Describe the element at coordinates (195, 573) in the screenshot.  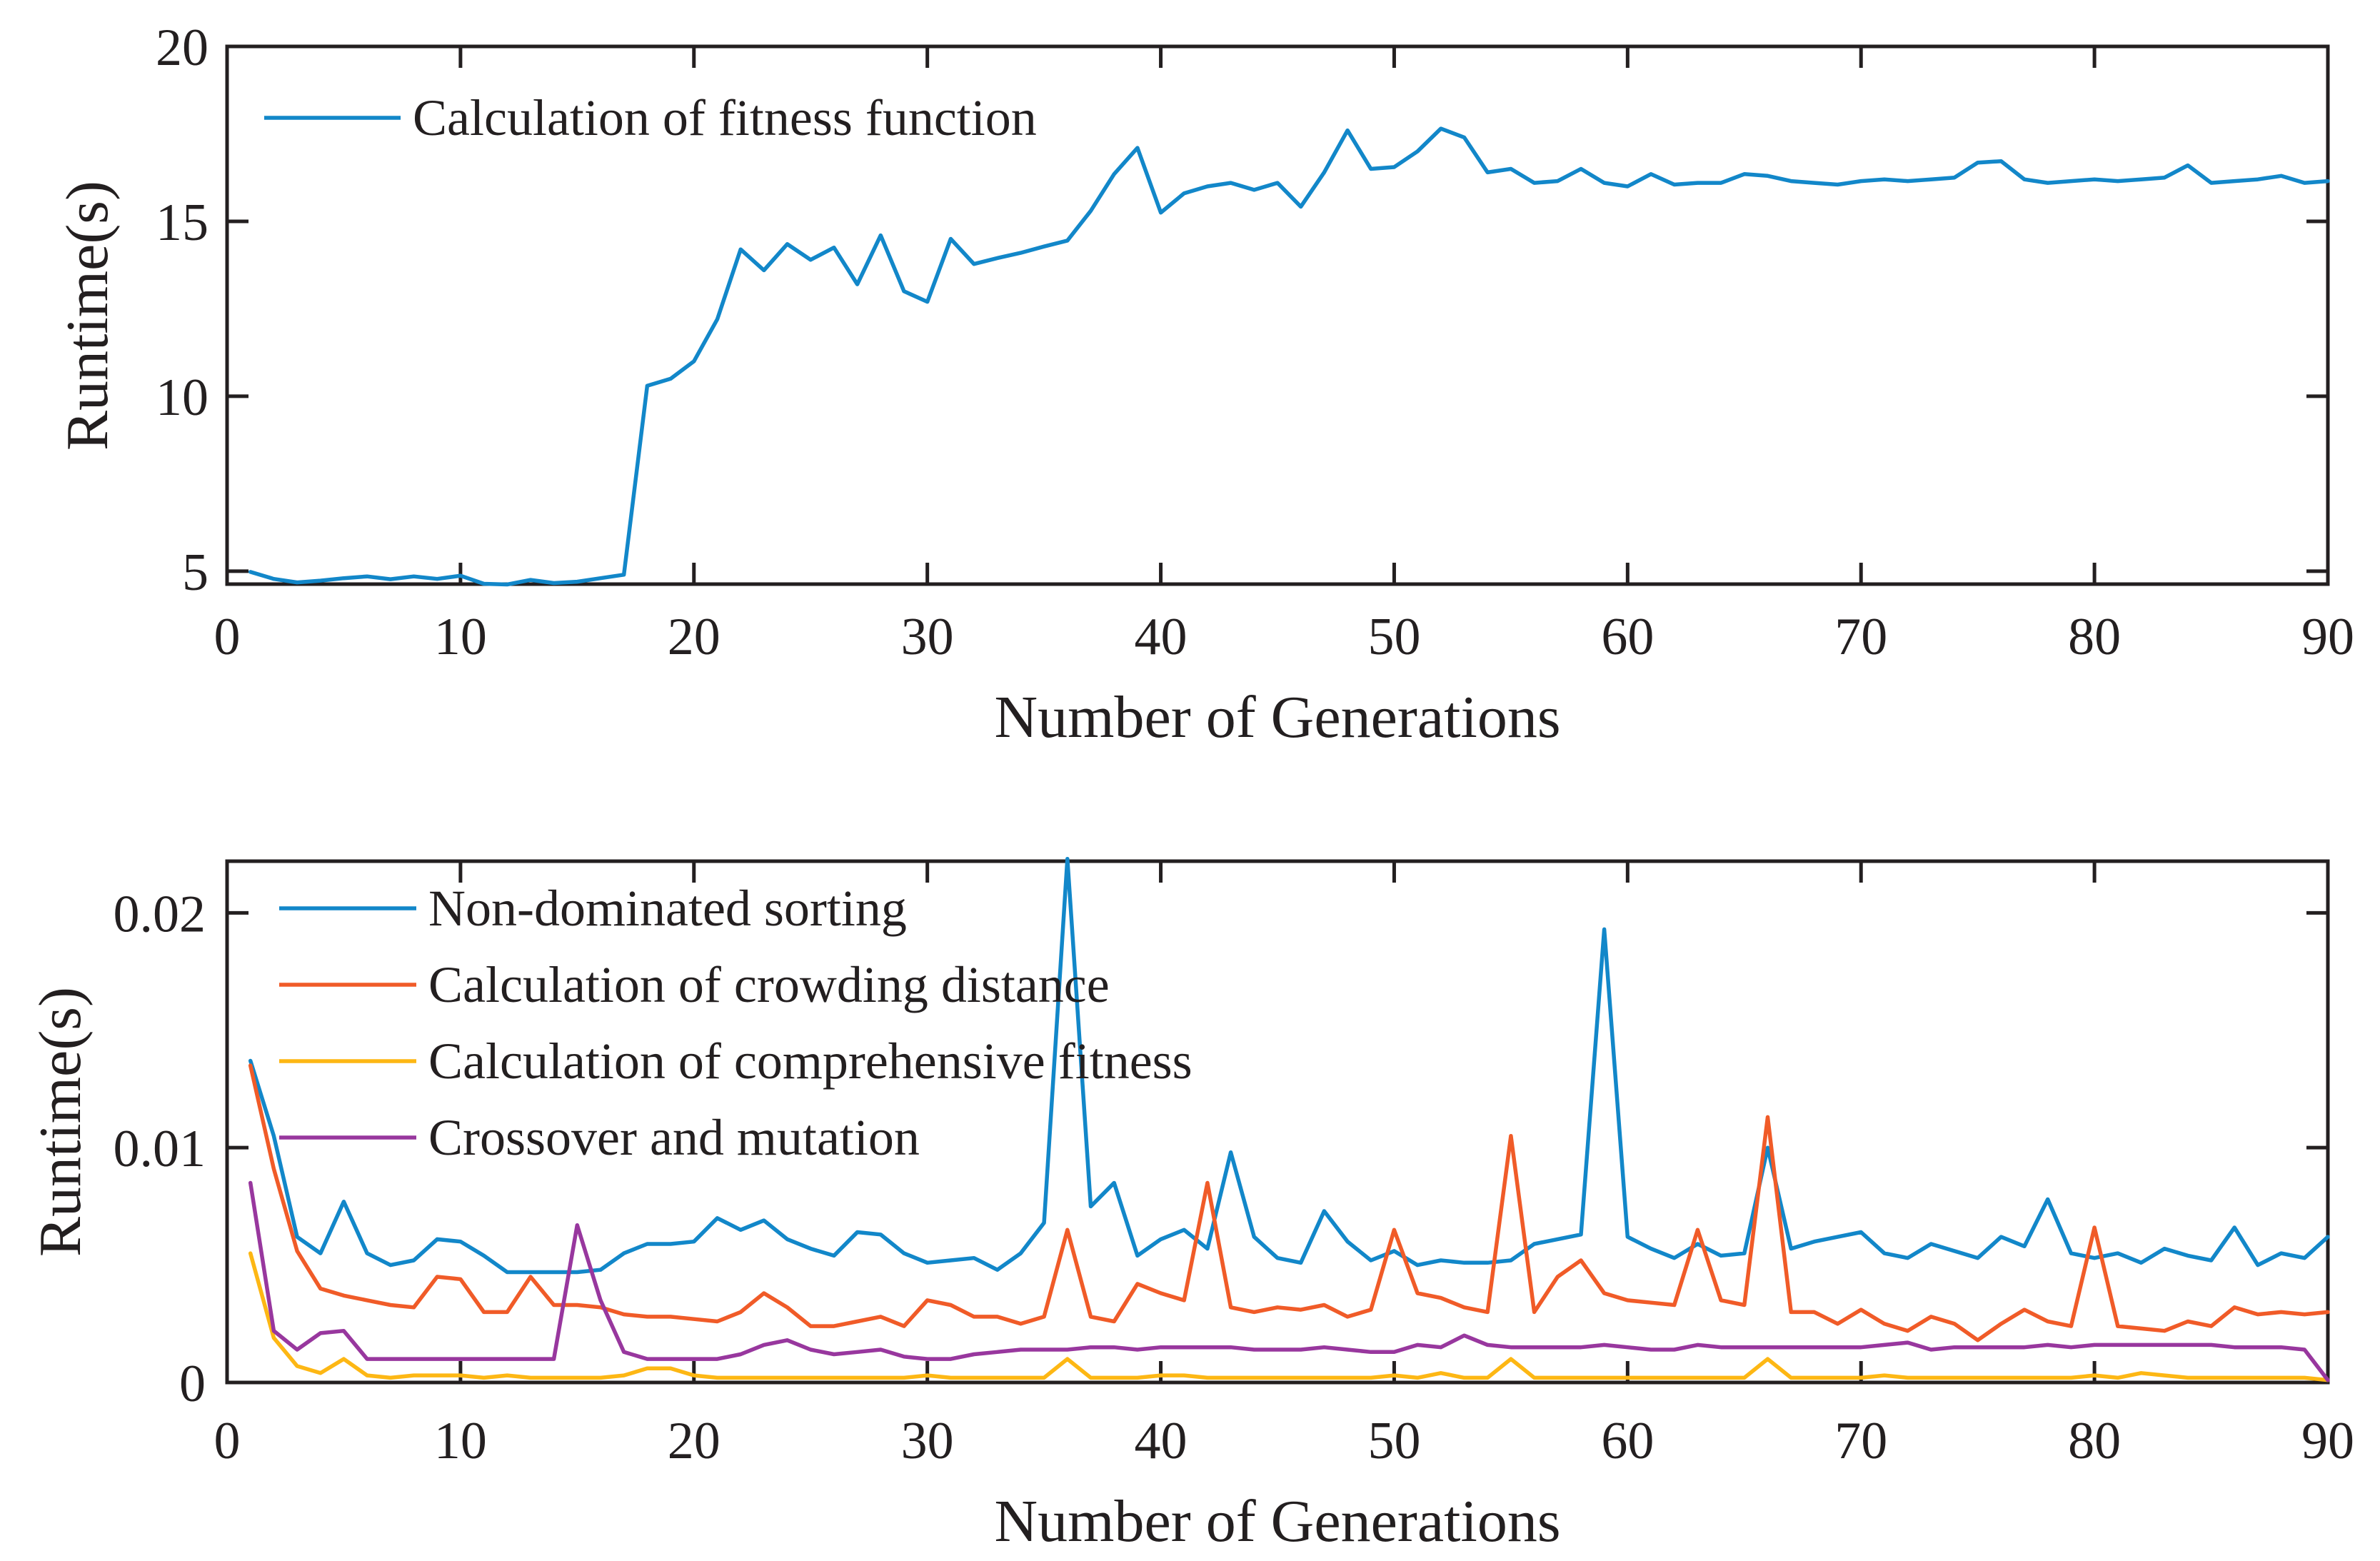
I see `y-tick-label: 5` at that location.